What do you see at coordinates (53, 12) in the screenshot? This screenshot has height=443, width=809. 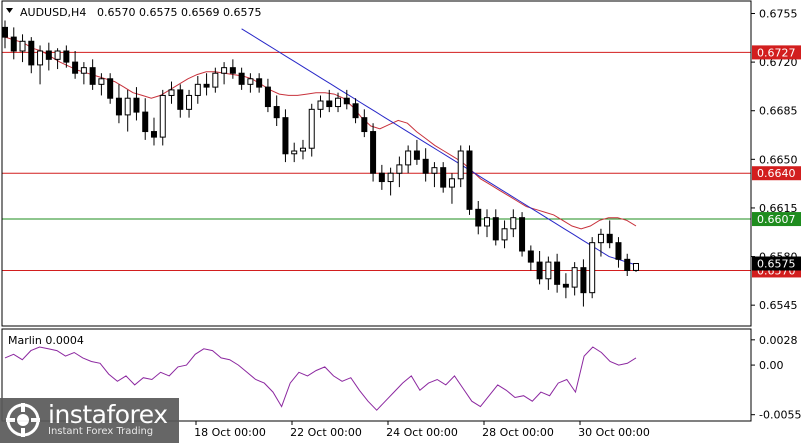 I see `symbol-label: AUDUSD,H4` at bounding box center [53, 12].